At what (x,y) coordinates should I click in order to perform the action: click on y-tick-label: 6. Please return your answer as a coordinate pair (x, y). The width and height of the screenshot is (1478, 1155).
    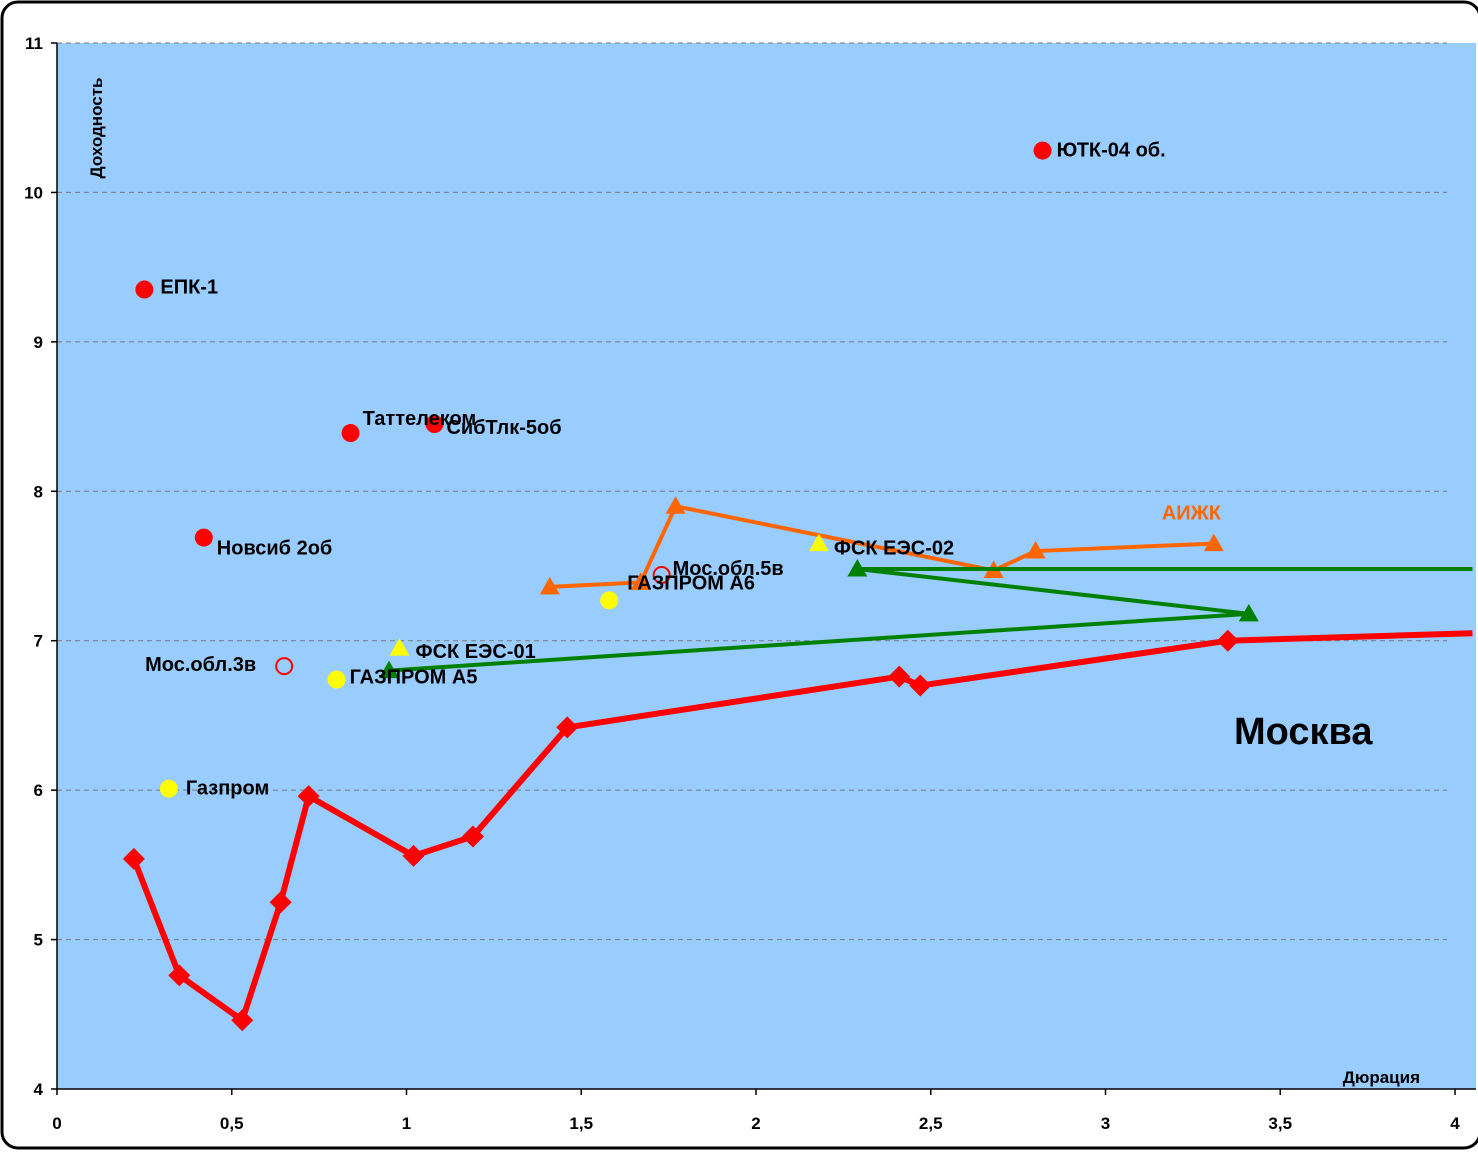
    Looking at the image, I should click on (38, 790).